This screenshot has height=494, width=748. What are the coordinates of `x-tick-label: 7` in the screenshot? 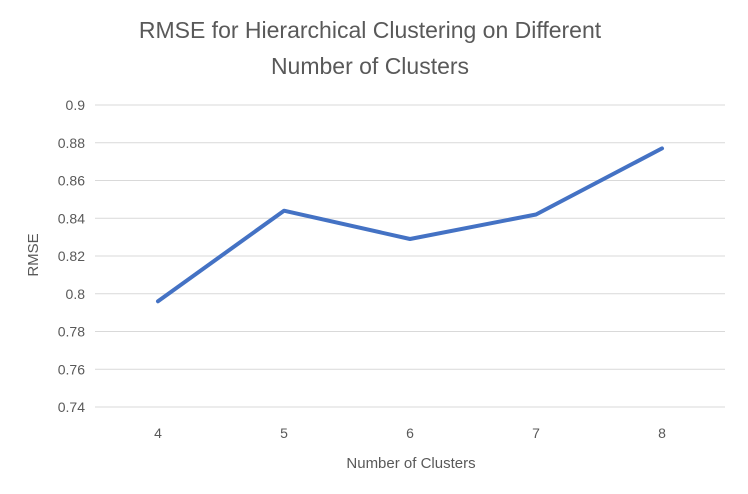 It's located at (536, 433).